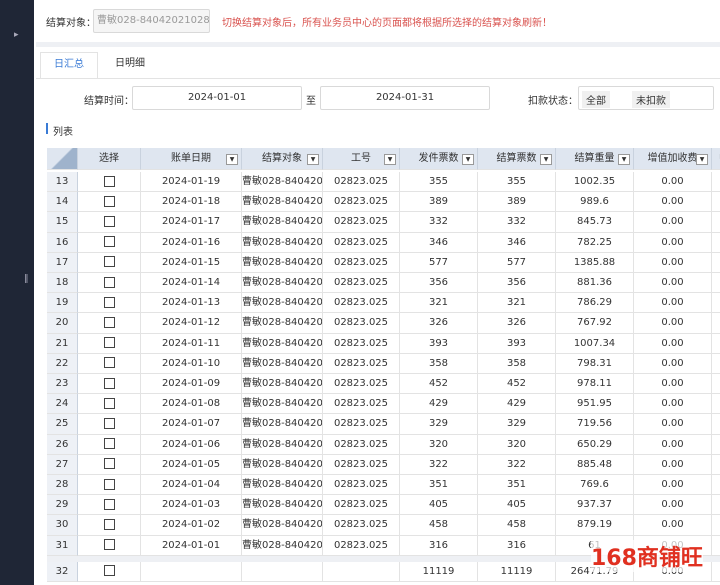 The height and width of the screenshot is (585, 720). What do you see at coordinates (596, 99) in the screenshot?
I see `status-tag: 全部` at bounding box center [596, 99].